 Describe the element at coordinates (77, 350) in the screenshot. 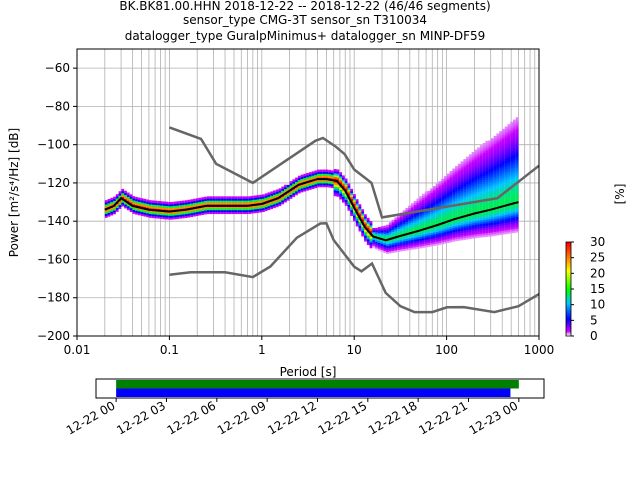

I see `x-tick-label: 0.01` at that location.